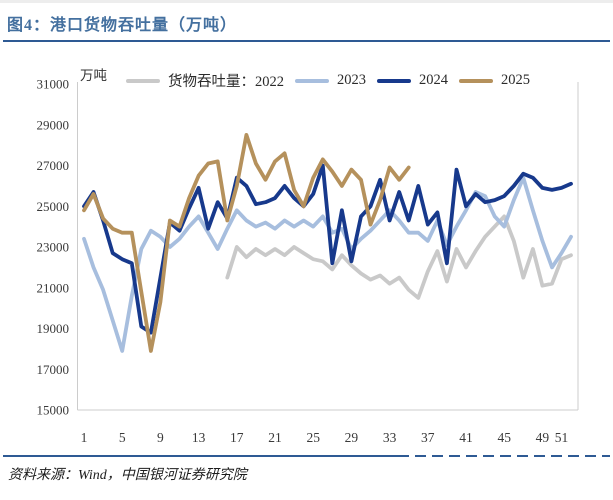 The height and width of the screenshot is (500, 613). I want to click on legend-item-2025: 2025, so click(494, 80).